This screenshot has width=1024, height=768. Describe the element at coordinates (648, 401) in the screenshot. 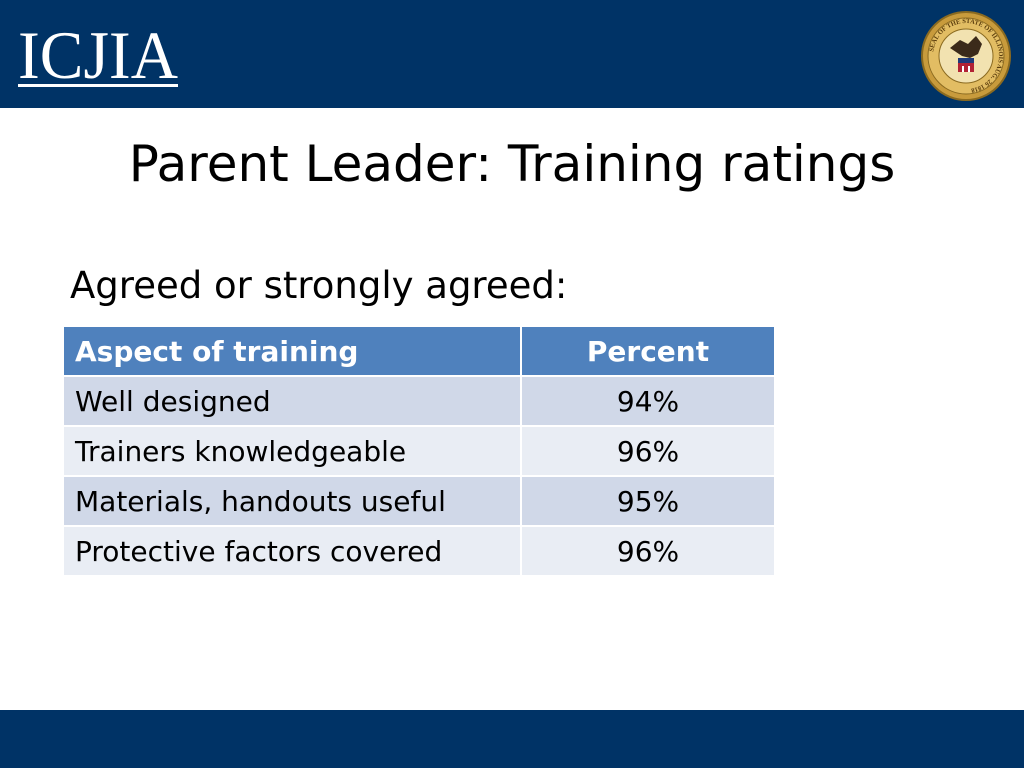

I see `percent-cell: 94%` at that location.